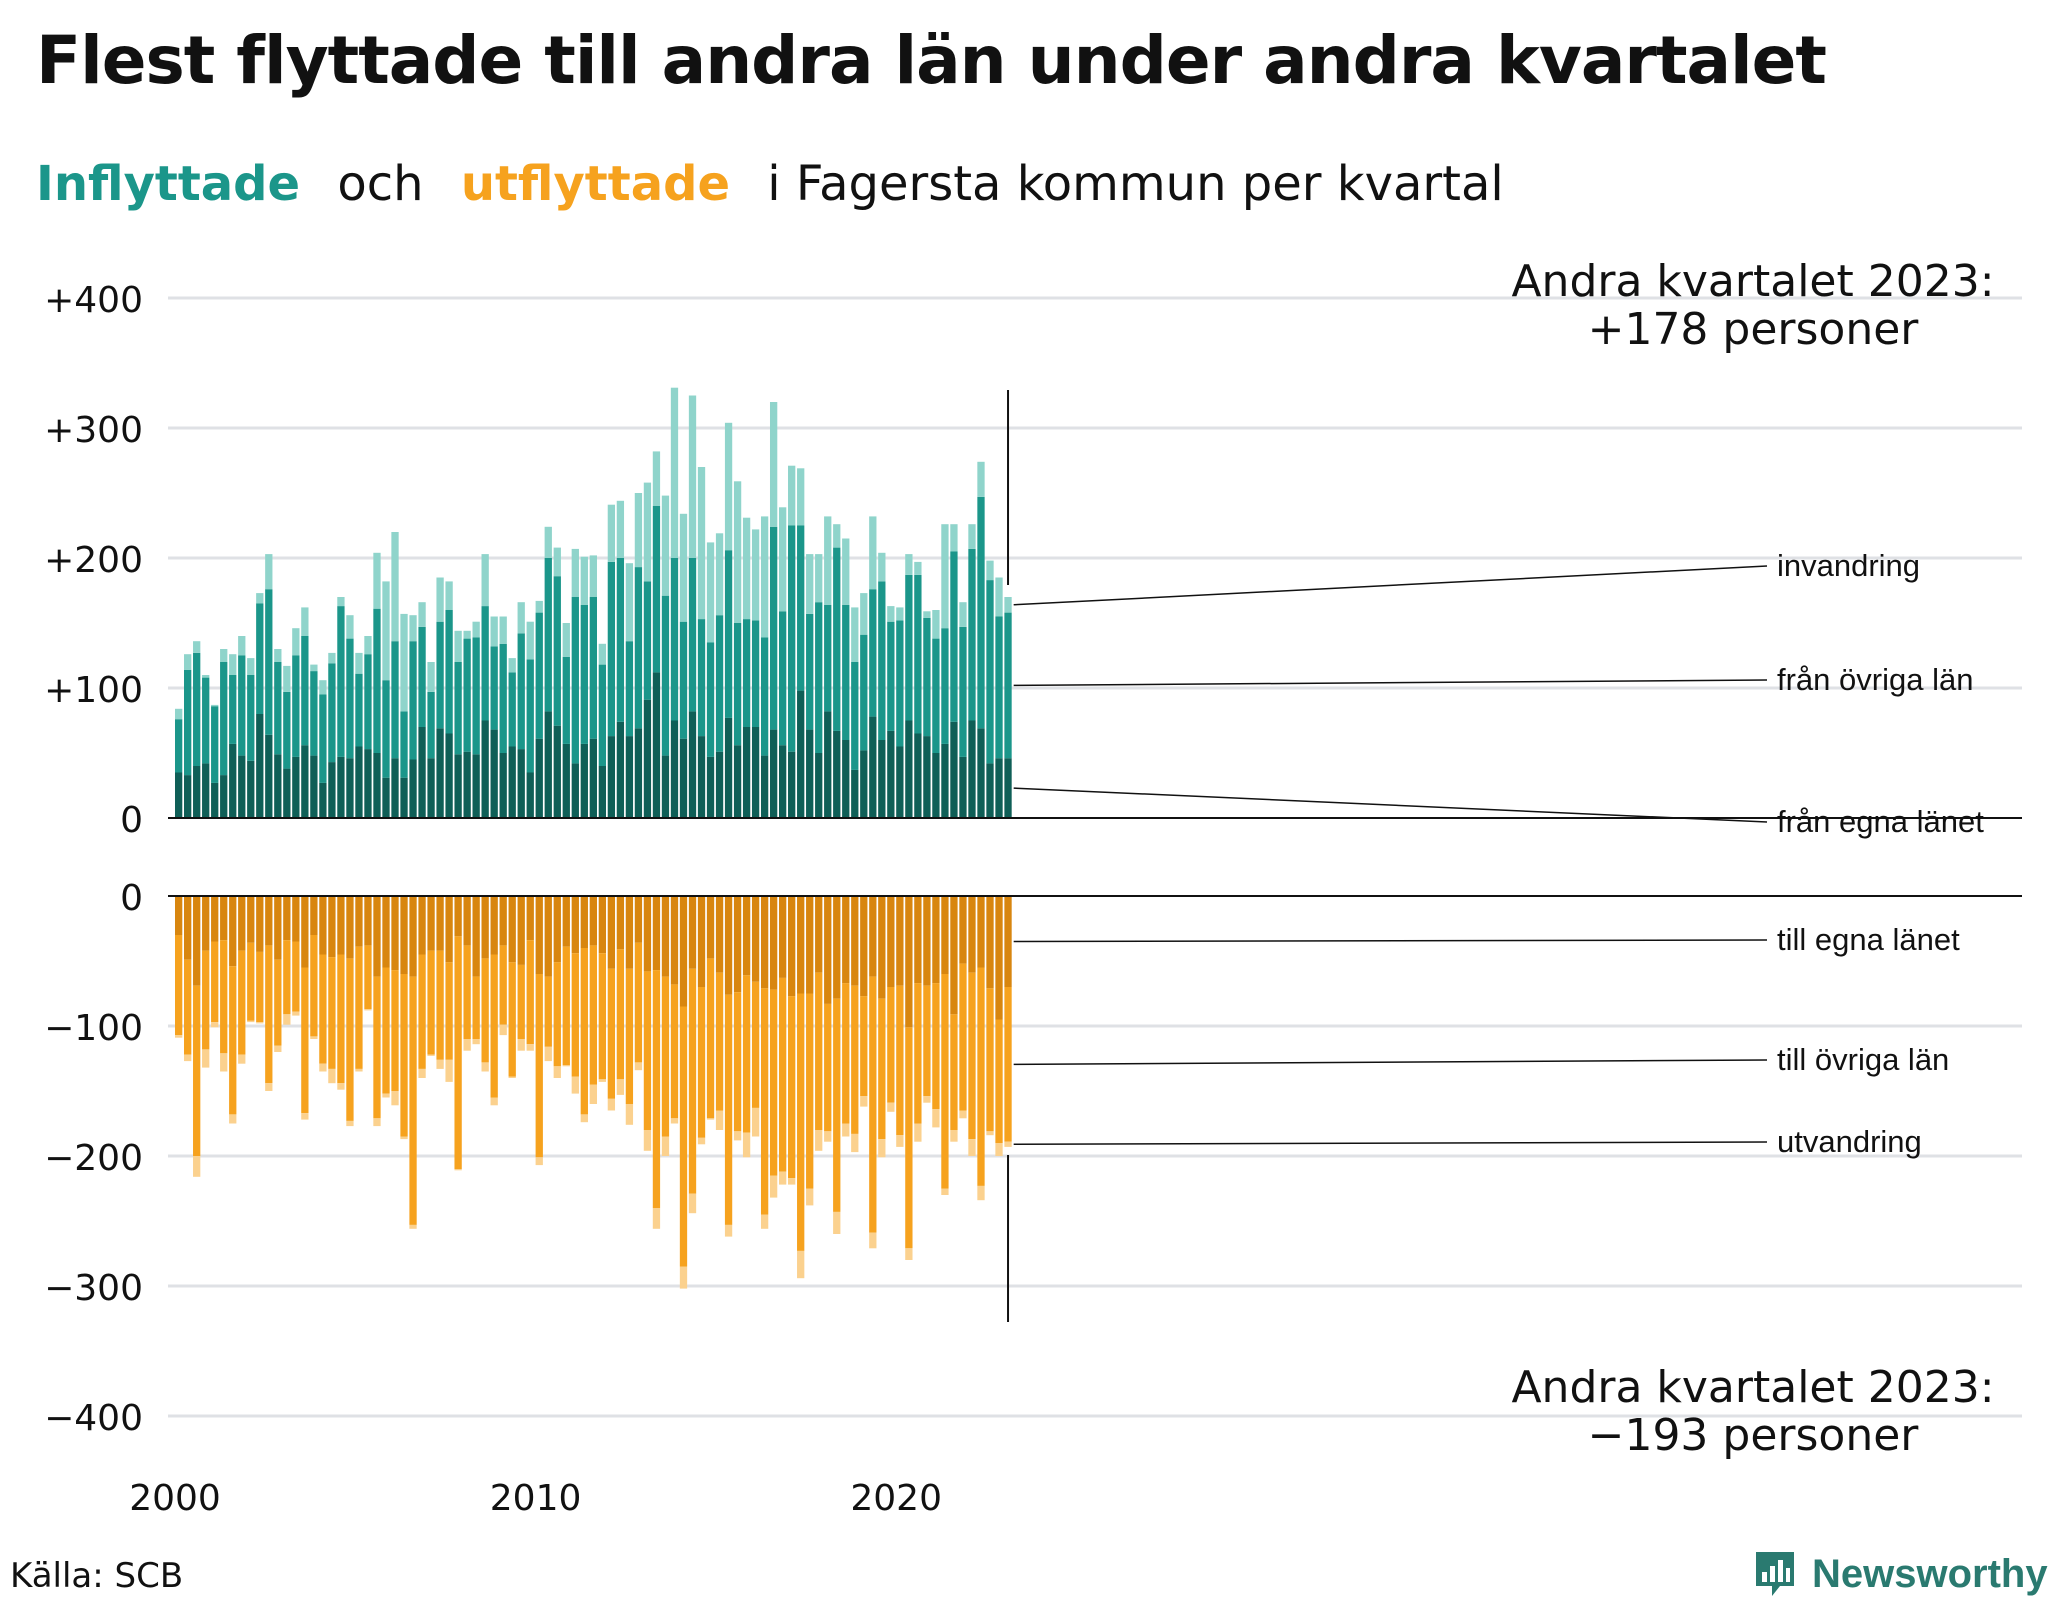 This screenshot has height=1600, width=2048. I want to click on series-label-top: invandring, so click(1848, 565).